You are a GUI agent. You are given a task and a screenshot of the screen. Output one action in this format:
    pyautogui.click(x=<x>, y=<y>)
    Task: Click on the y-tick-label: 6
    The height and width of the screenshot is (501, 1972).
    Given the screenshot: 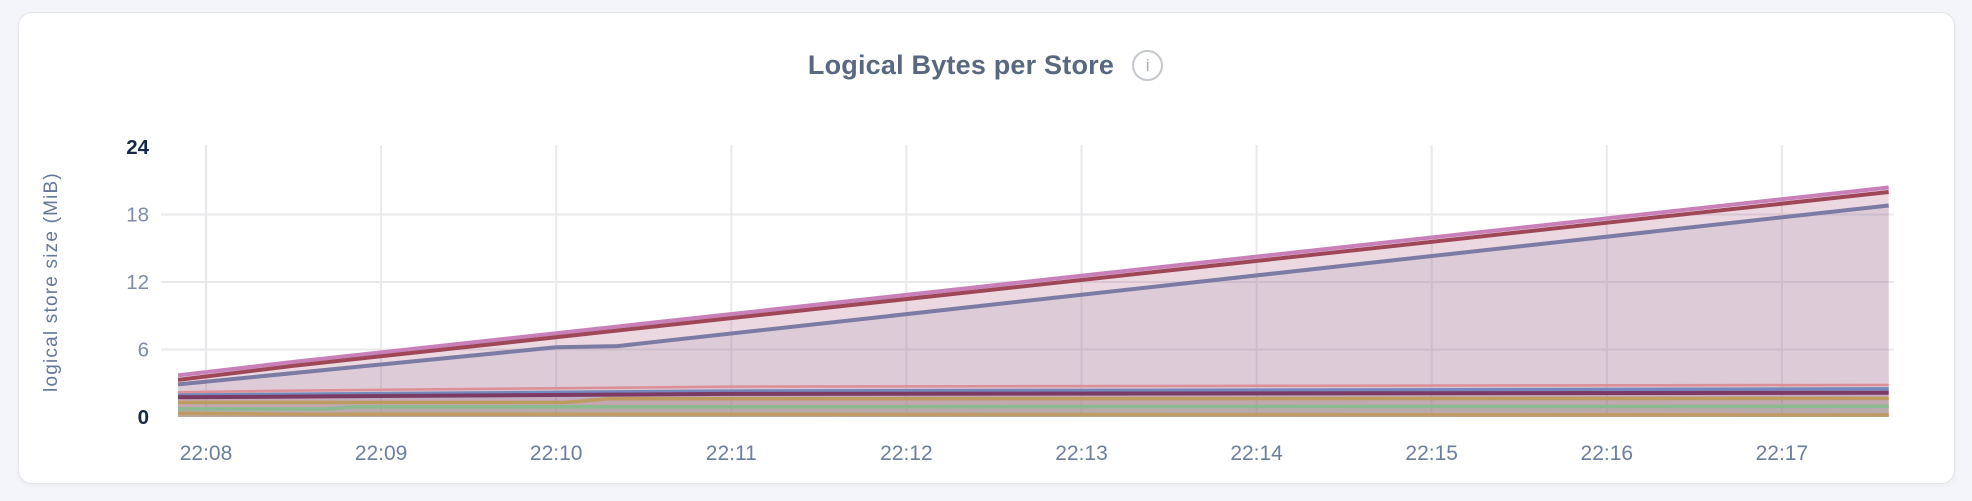 What is the action you would take?
    pyautogui.click(x=143, y=350)
    